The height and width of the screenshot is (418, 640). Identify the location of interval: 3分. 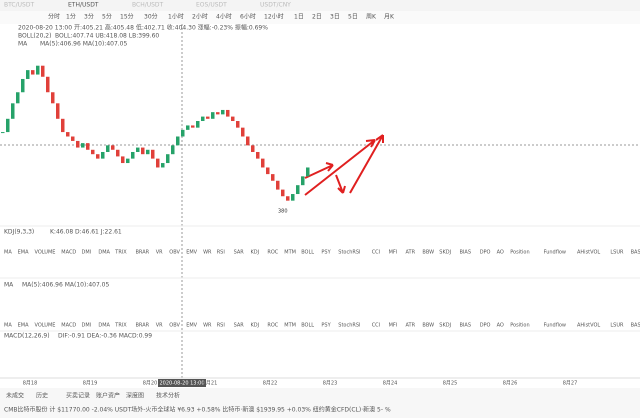
(89, 17).